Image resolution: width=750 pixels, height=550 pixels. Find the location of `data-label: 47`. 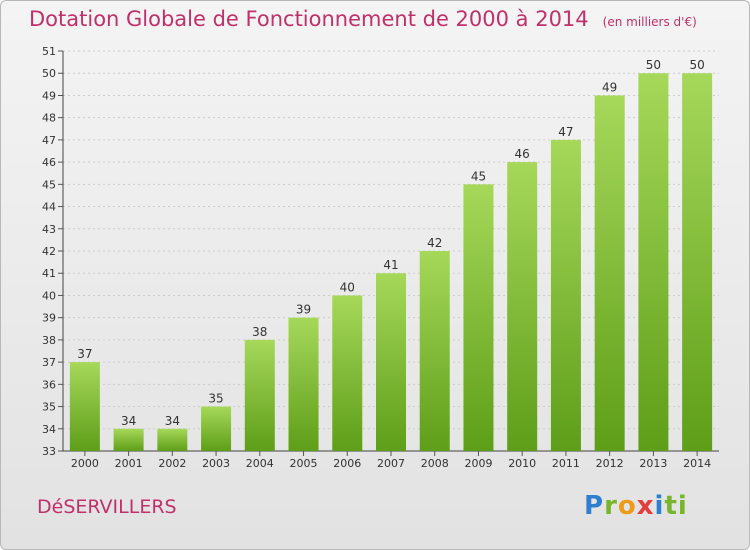

data-label: 47 is located at coordinates (565, 132).